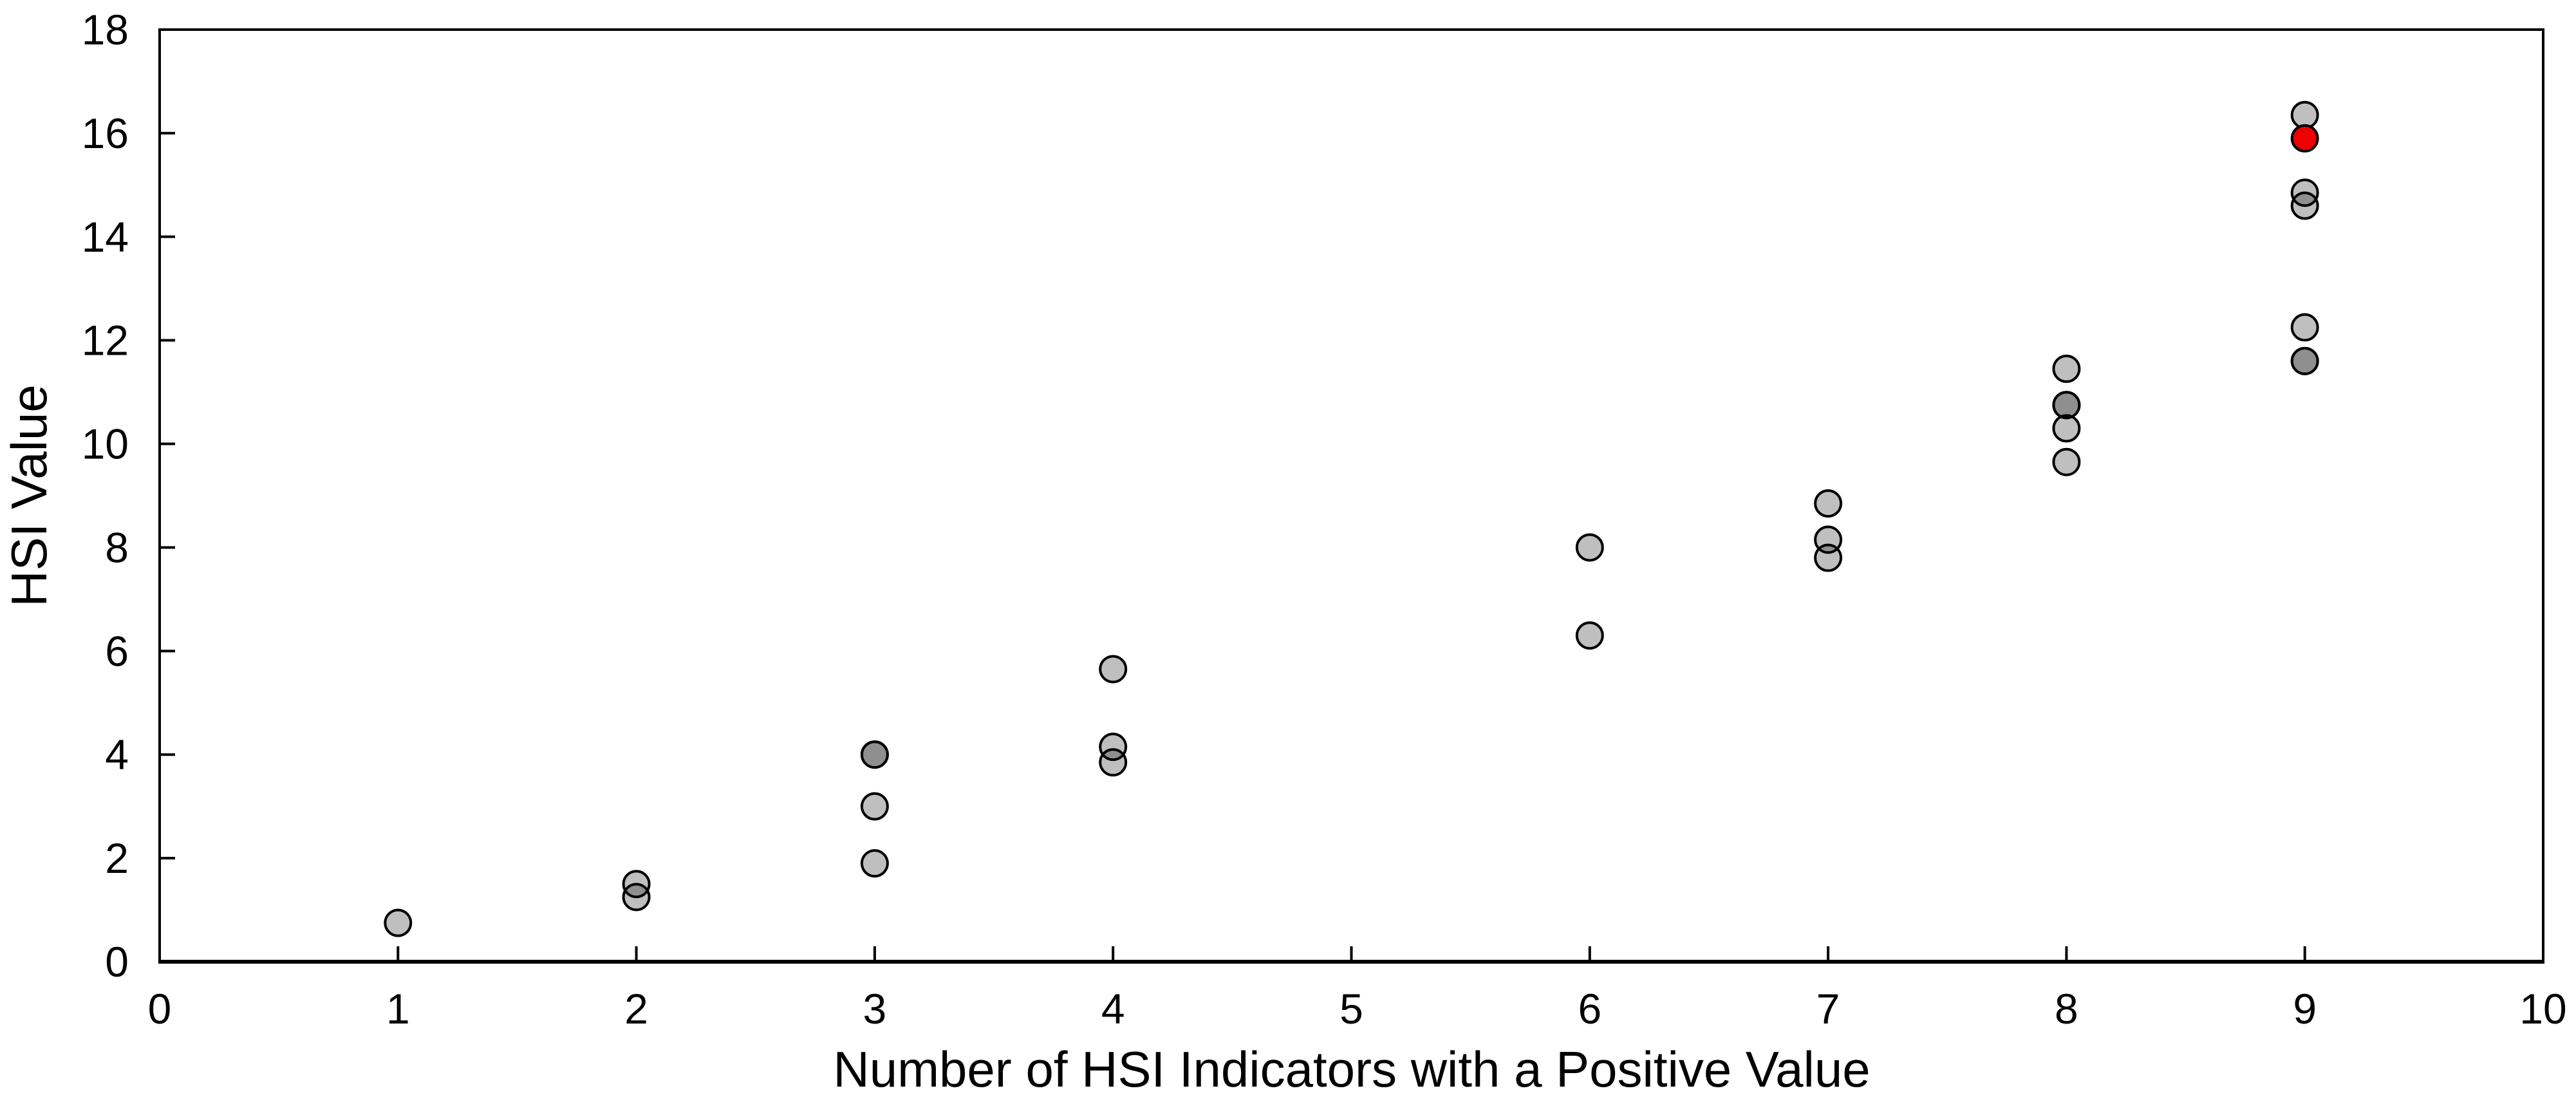 This screenshot has height=1113, width=2576. Describe the element at coordinates (2066, 1009) in the screenshot. I see `x-tick-label: 8` at that location.